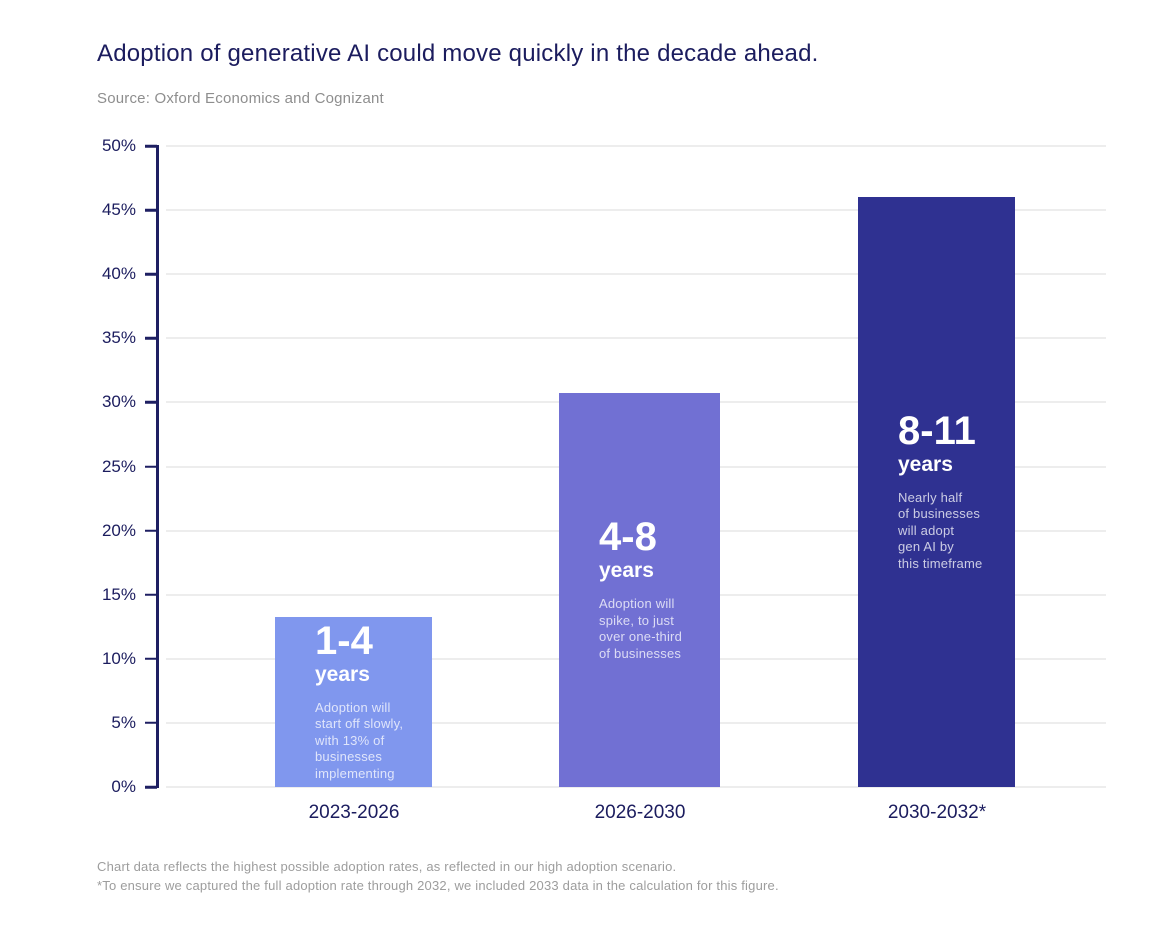 The image size is (1152, 940). What do you see at coordinates (123, 786) in the screenshot?
I see `y-tick-label: 0%` at bounding box center [123, 786].